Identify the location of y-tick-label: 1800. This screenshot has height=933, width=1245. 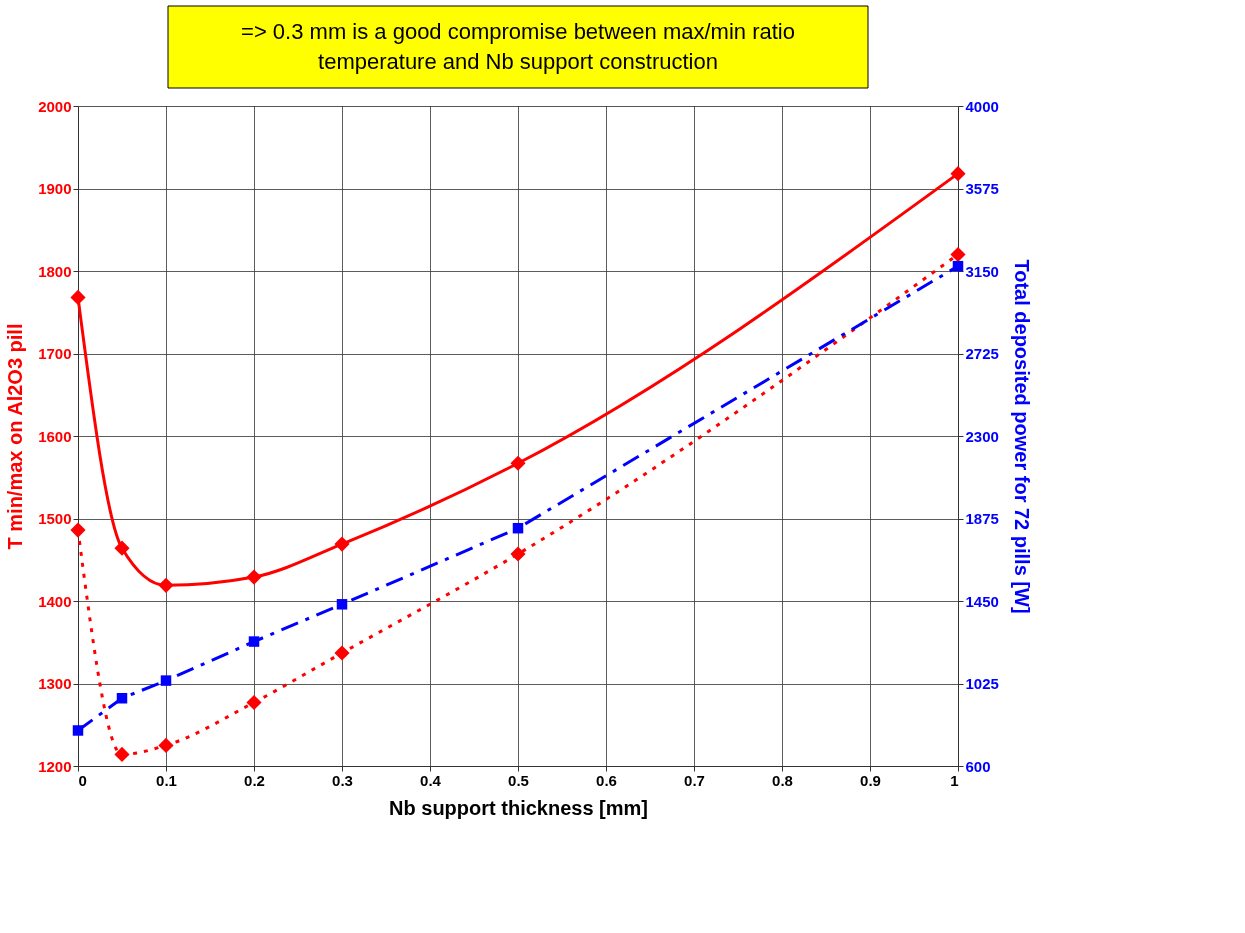
(55, 271).